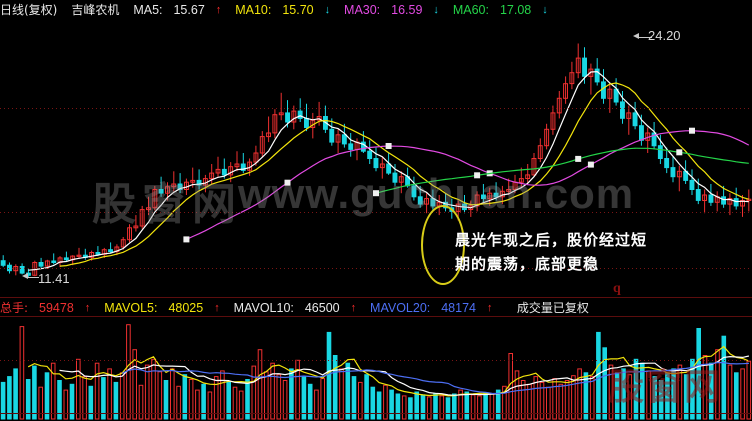 The image size is (752, 421). Describe the element at coordinates (298, 10) in the screenshot. I see `ma10-value: 15.70` at that location.